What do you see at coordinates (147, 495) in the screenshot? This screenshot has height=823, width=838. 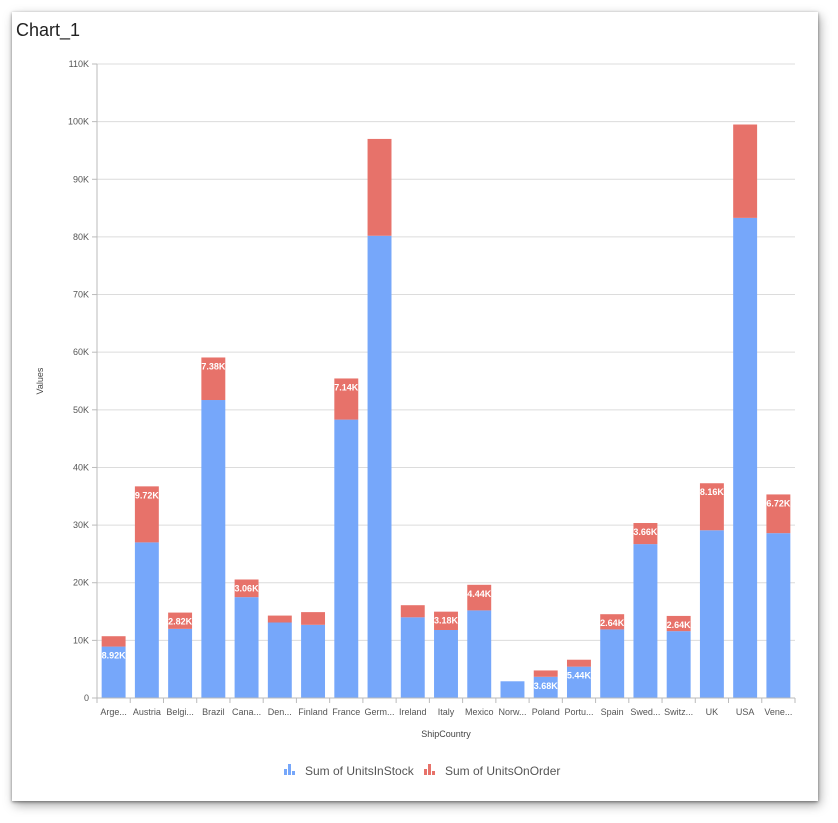 I see `data-label: 9.72K` at bounding box center [147, 495].